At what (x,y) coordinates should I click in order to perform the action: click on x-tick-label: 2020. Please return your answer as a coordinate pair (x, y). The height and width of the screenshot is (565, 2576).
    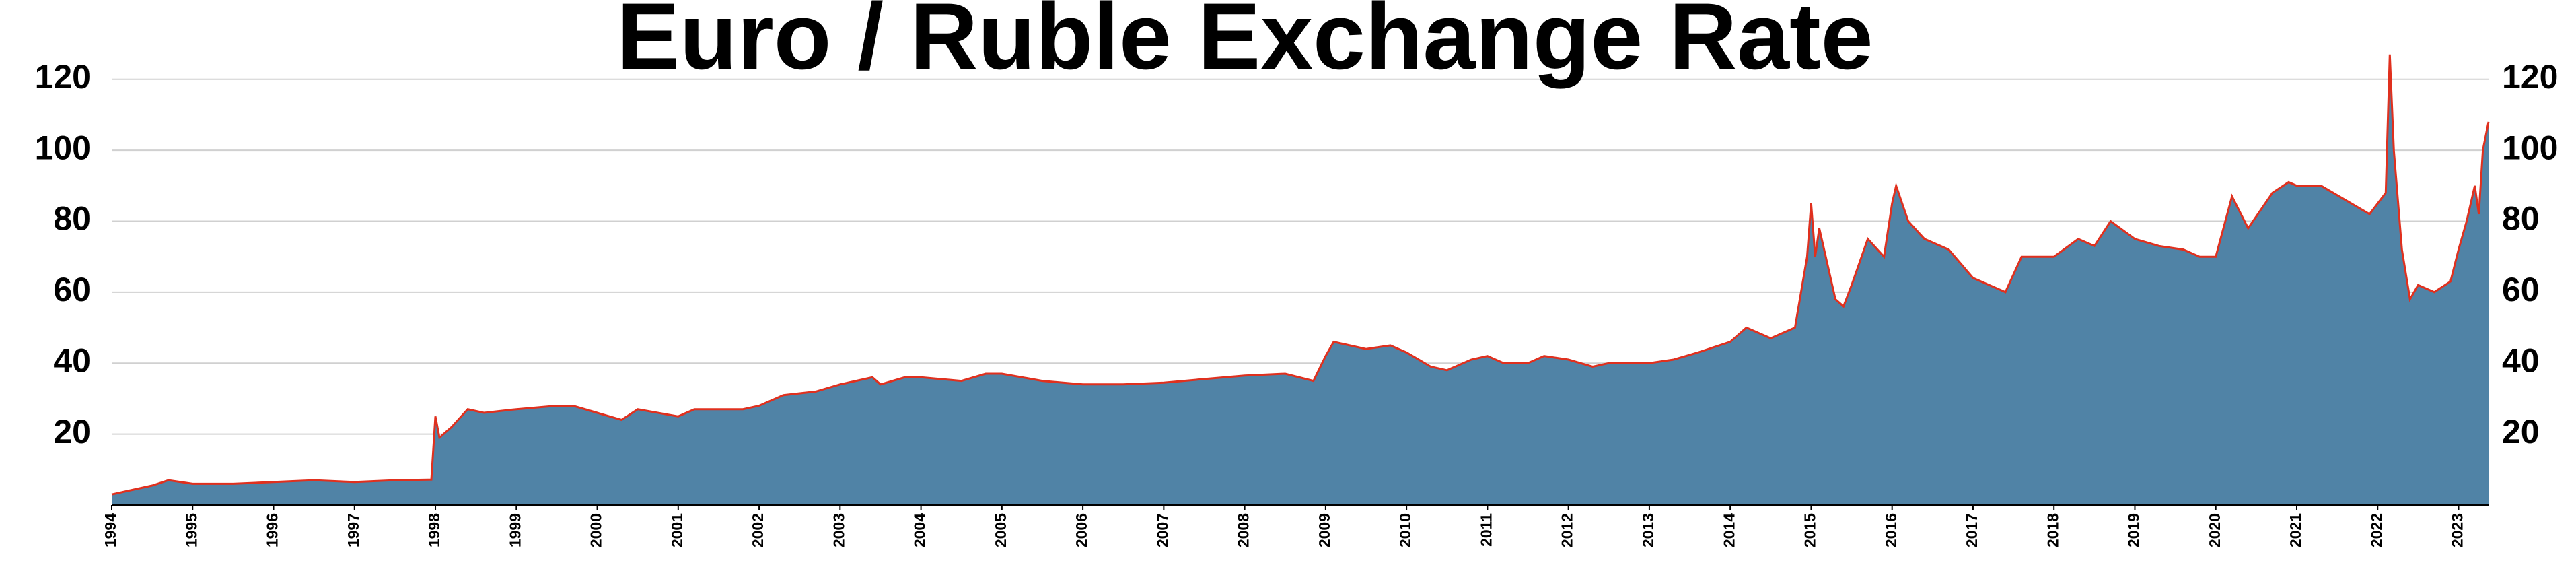
    Looking at the image, I should click on (2214, 530).